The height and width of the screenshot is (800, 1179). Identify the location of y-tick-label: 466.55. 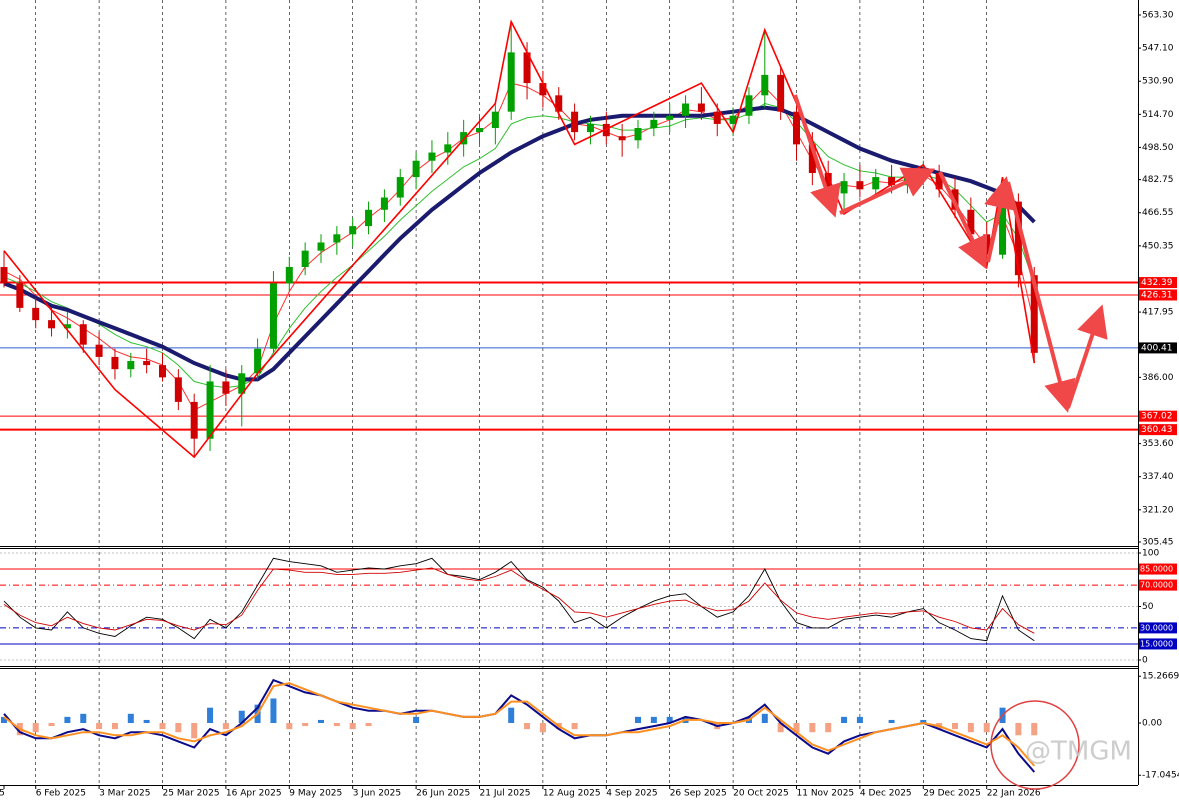
(1158, 213).